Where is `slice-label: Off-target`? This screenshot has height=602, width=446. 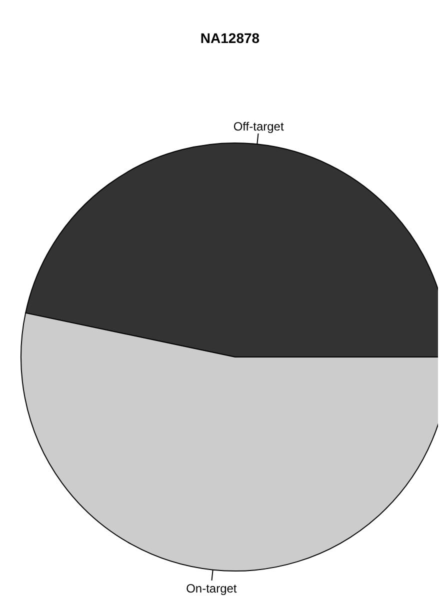
slice-label: Off-target is located at coordinates (258, 126).